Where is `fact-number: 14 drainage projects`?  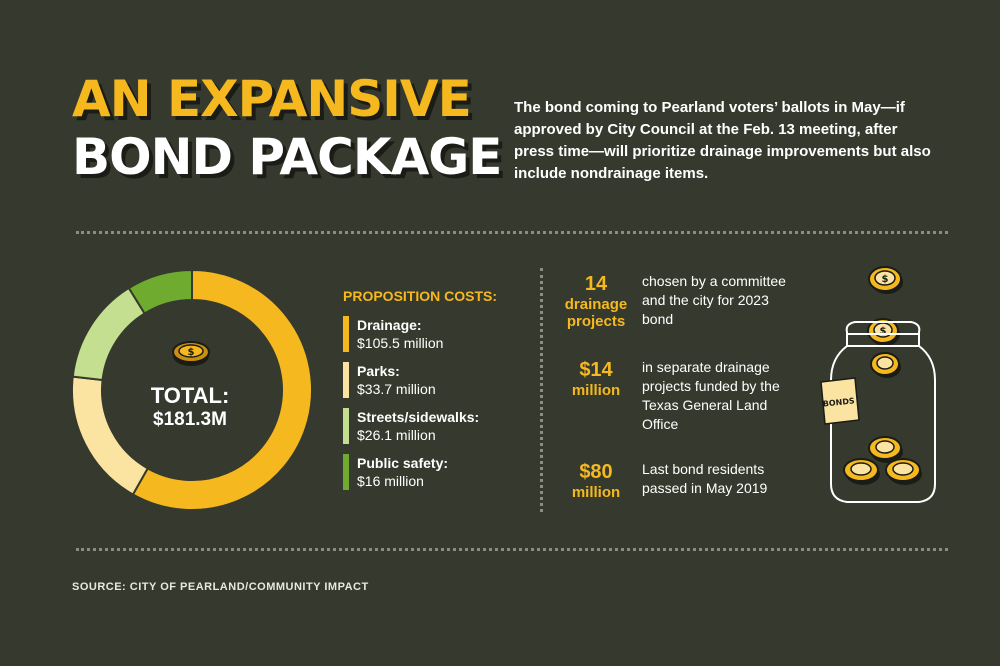 fact-number: 14 drainage projects is located at coordinates (596, 301).